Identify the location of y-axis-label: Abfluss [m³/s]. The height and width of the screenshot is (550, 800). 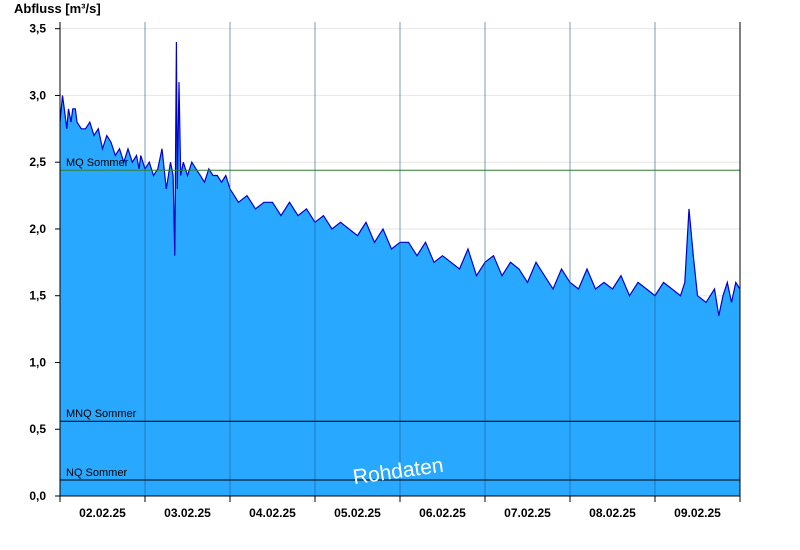
(57, 8).